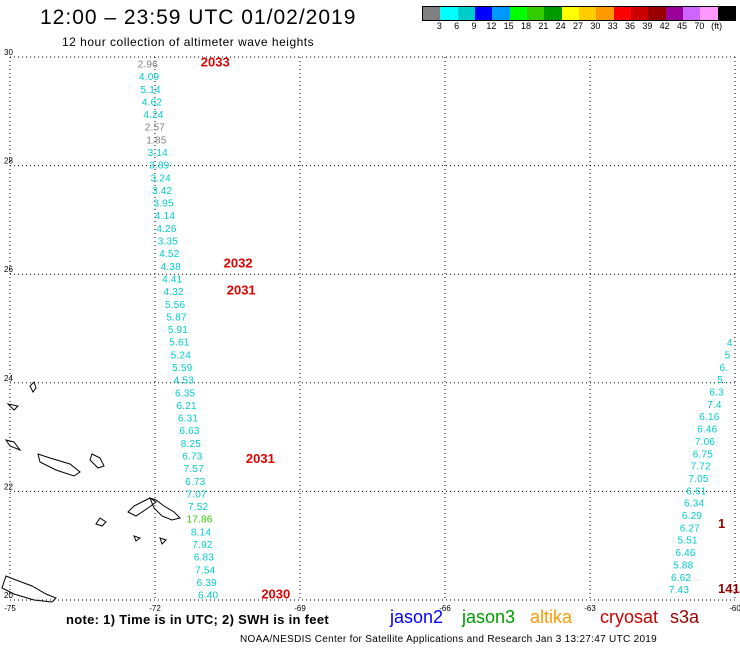 The height and width of the screenshot is (650, 740). I want to click on lon-tick-label: -63, so click(590, 608).